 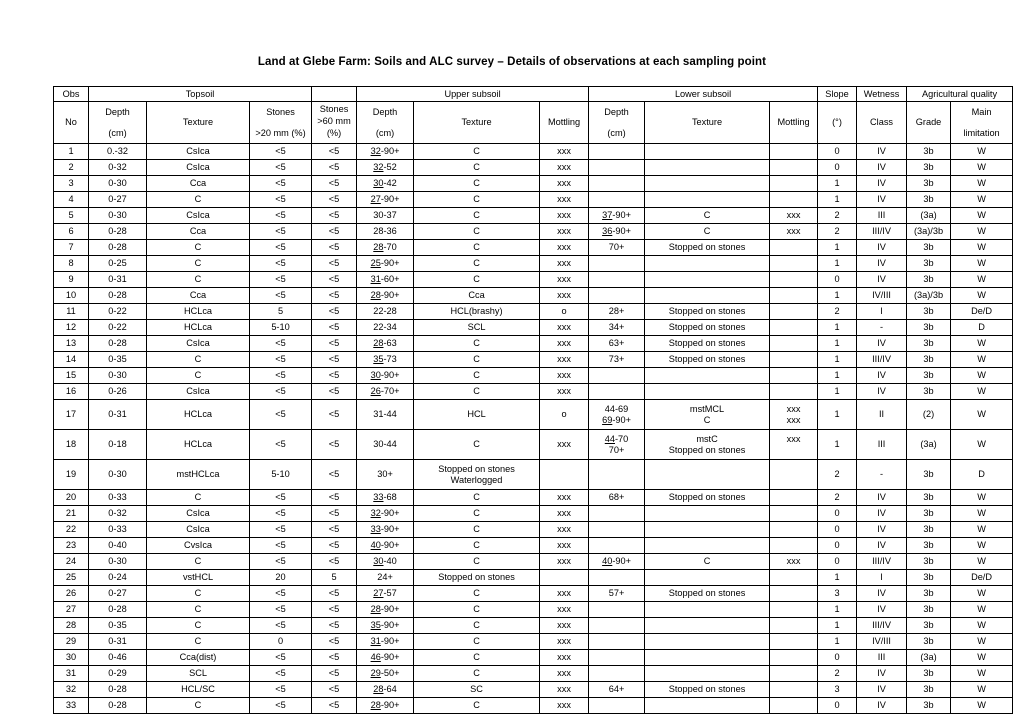 I want to click on cell-upper-depth: 29-50+, so click(x=385, y=673).